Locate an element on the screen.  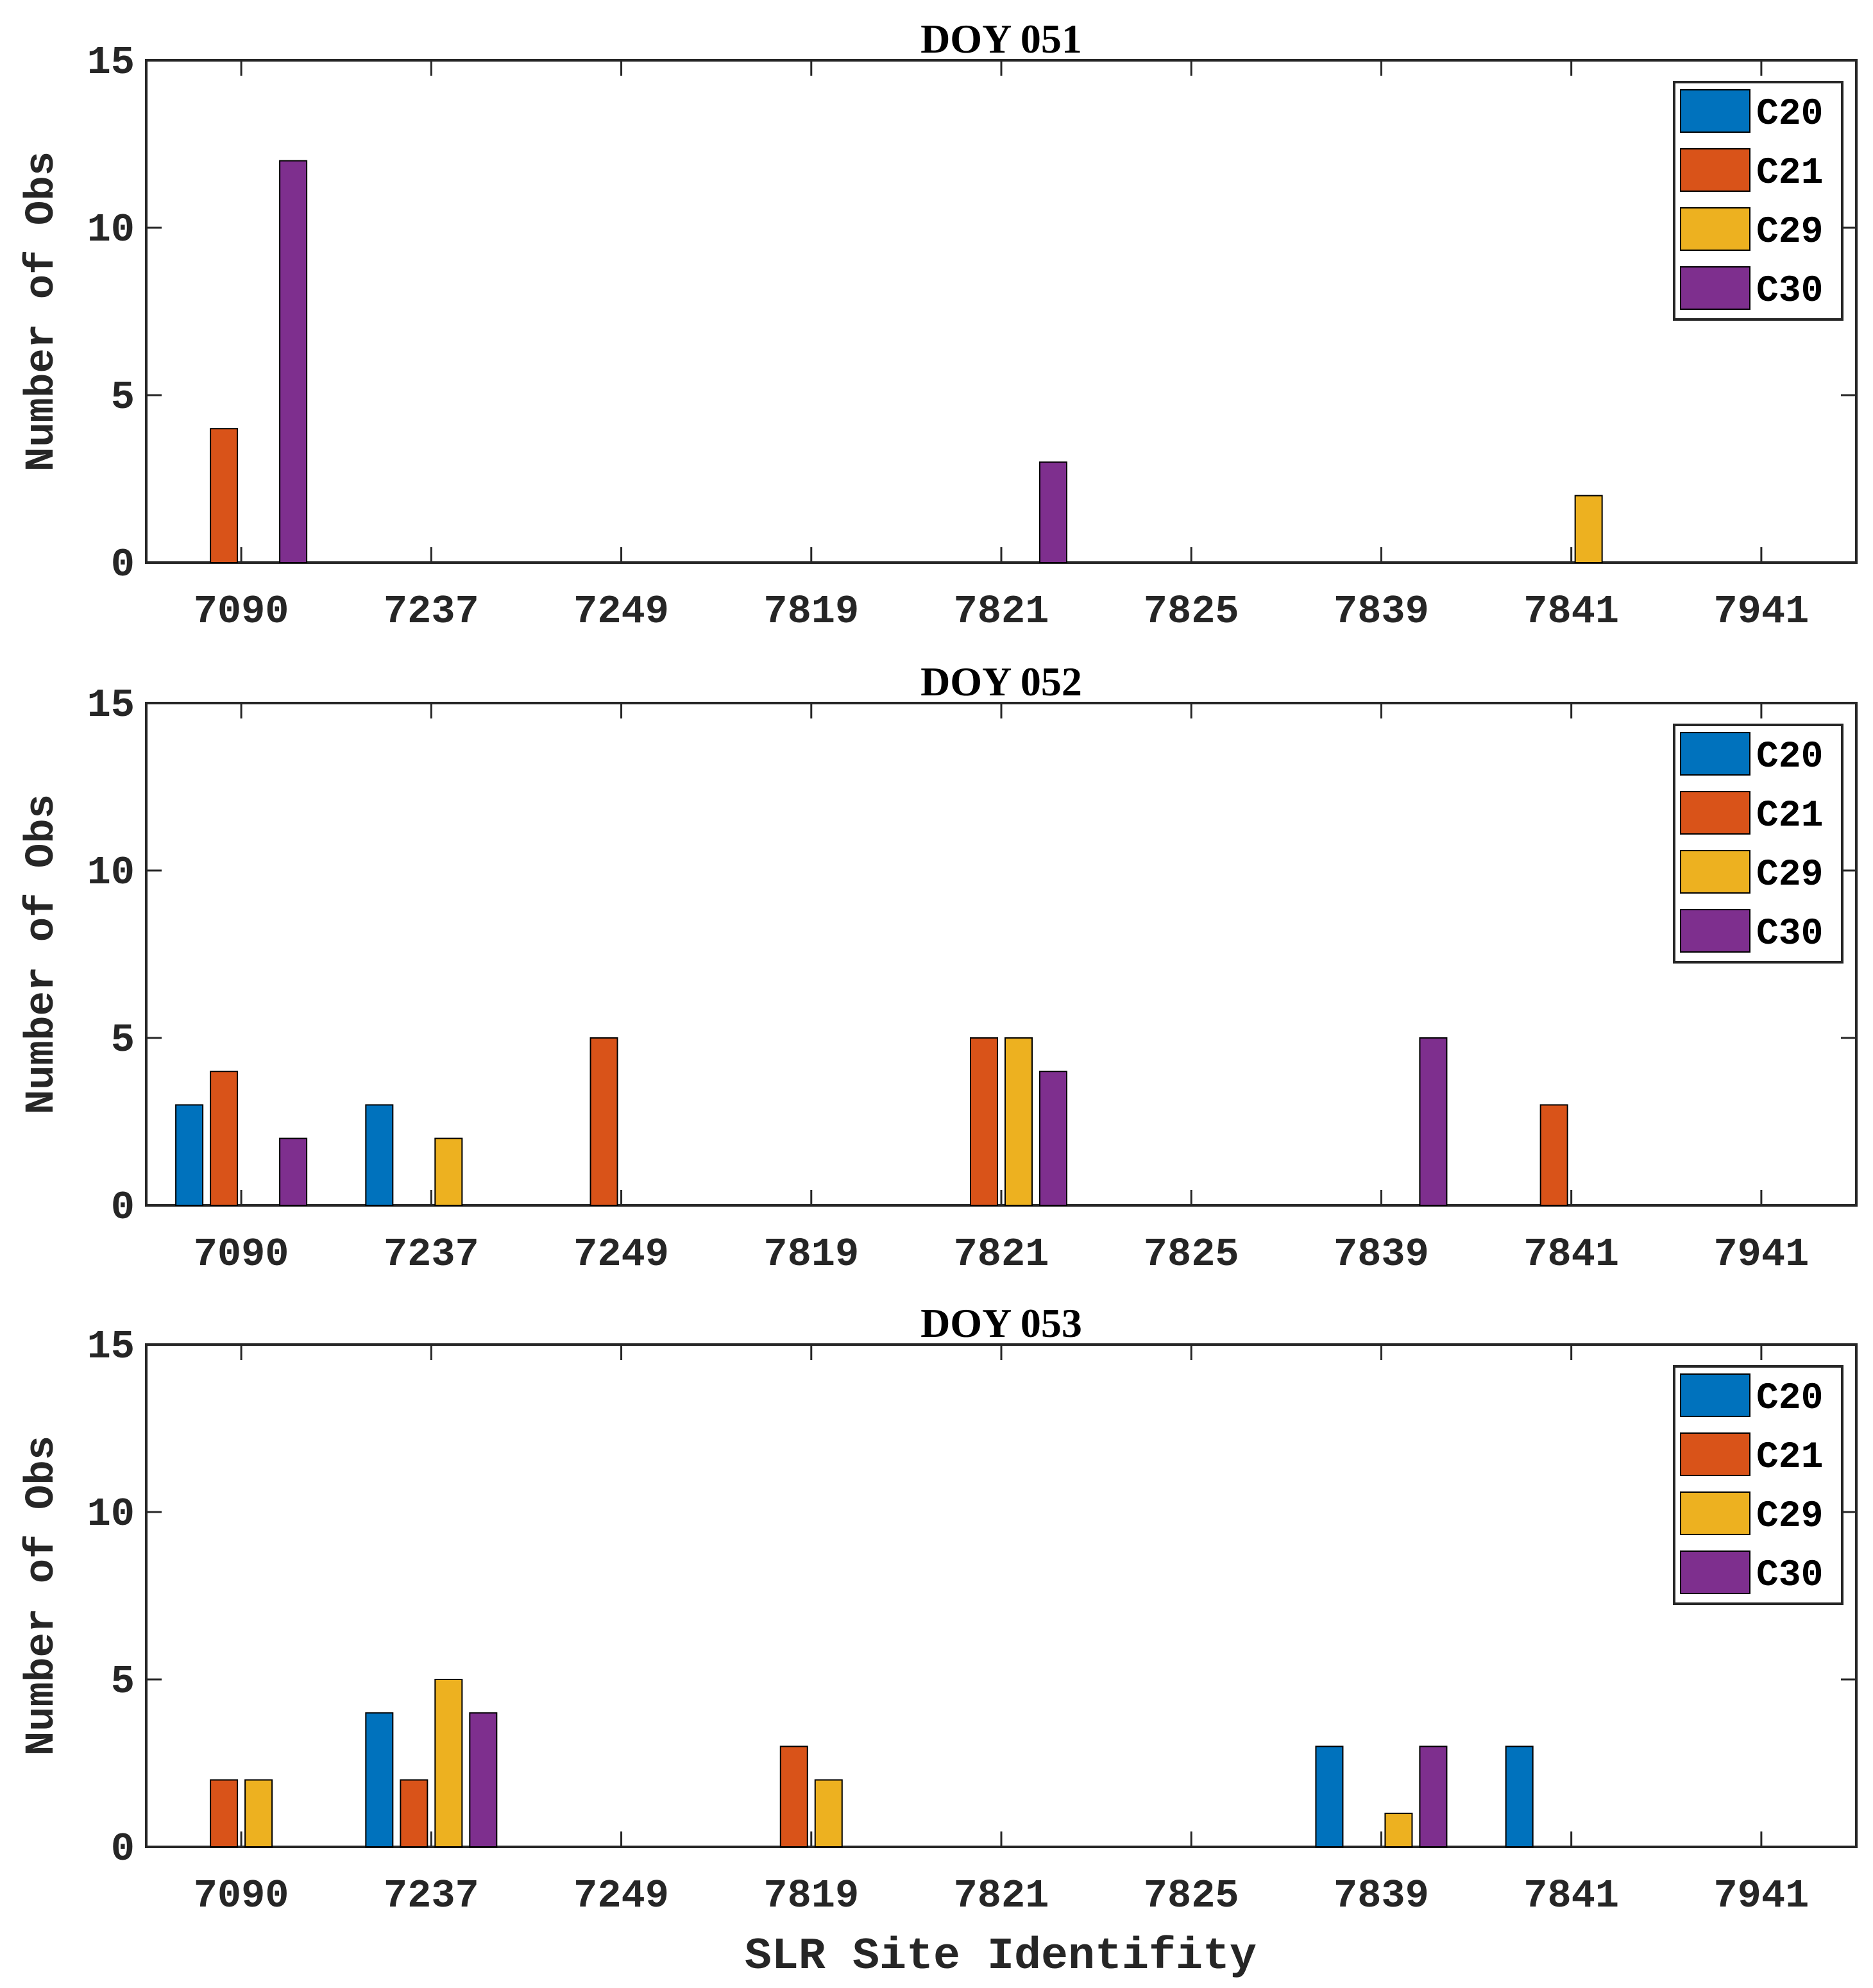
chart-title: DOY 053 is located at coordinates (1001, 1323).